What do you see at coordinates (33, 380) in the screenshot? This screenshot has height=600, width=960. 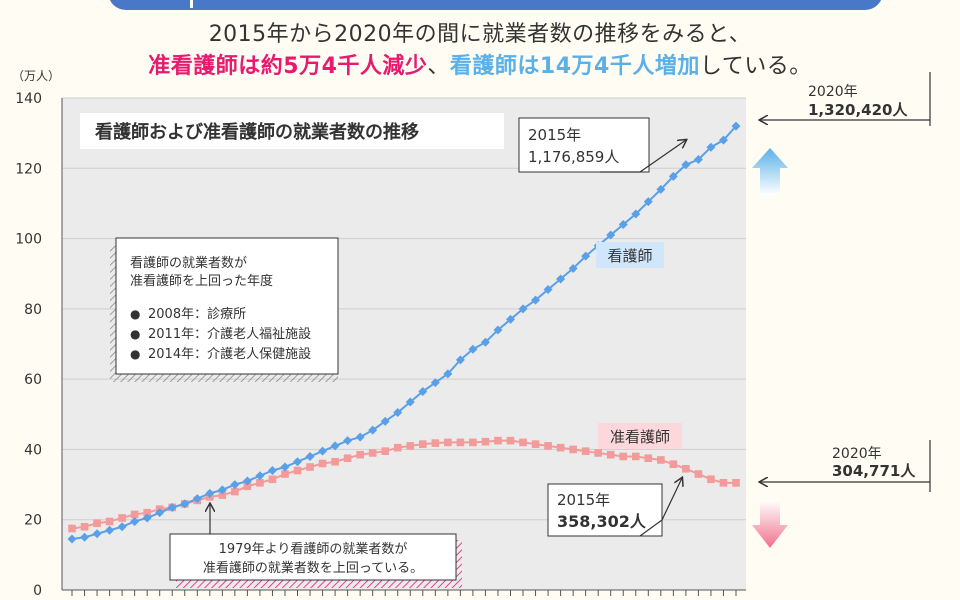 I see `y-tick-label: 60` at bounding box center [33, 380].